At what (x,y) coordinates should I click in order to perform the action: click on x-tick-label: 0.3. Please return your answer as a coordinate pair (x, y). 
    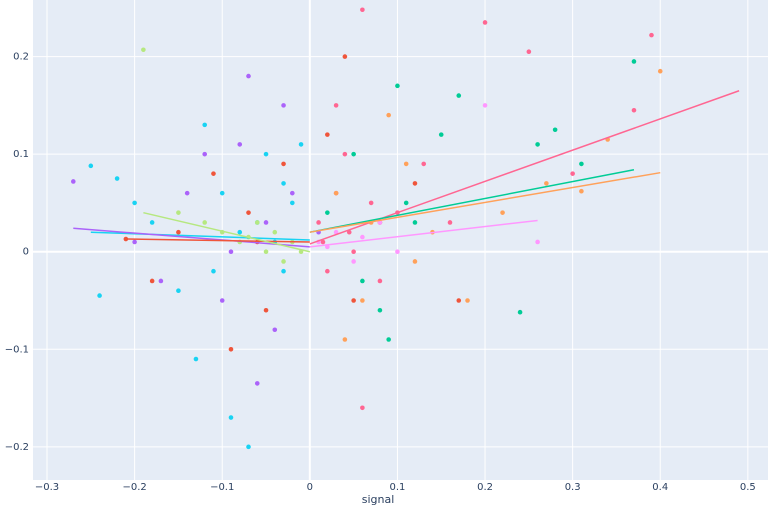
    Looking at the image, I should click on (573, 487).